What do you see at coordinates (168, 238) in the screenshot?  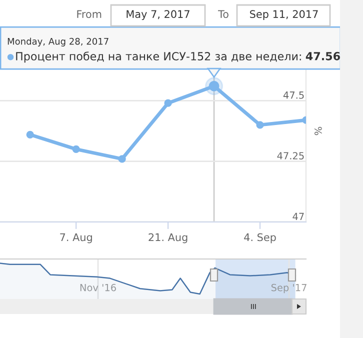 I see `x-tick-label: 21. Aug` at bounding box center [168, 238].